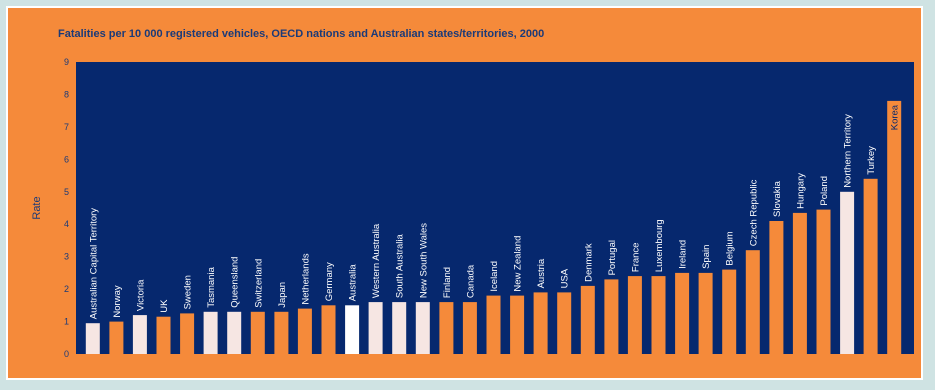  What do you see at coordinates (66, 192) in the screenshot?
I see `y-tick-label: 5` at bounding box center [66, 192].